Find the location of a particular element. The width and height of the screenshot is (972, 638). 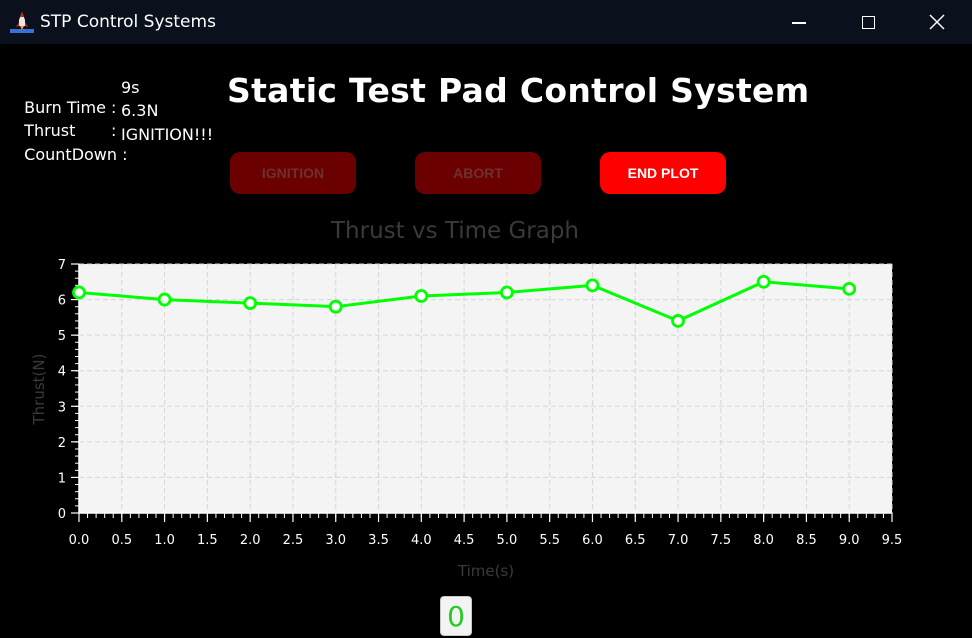

thrust-row: Thrust : 6.3N is located at coordinates (86, 131).